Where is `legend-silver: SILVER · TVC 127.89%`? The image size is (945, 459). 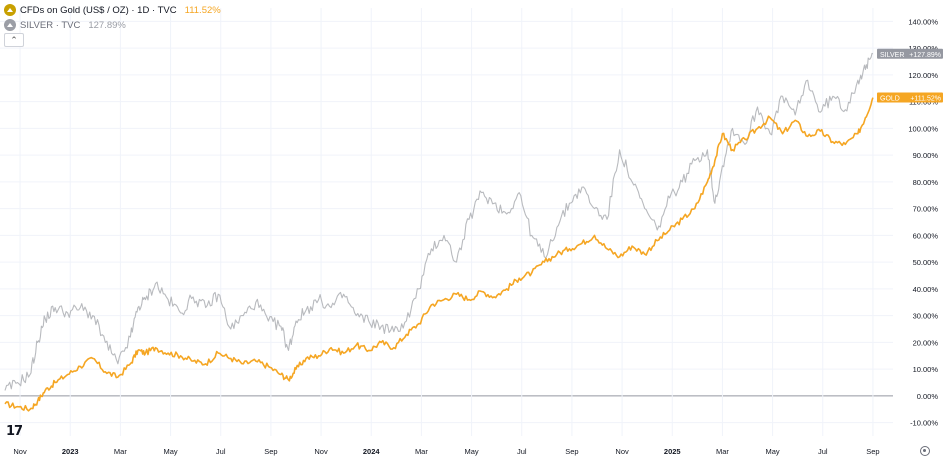
legend-silver: SILVER · TVC 127.89% is located at coordinates (65, 25).